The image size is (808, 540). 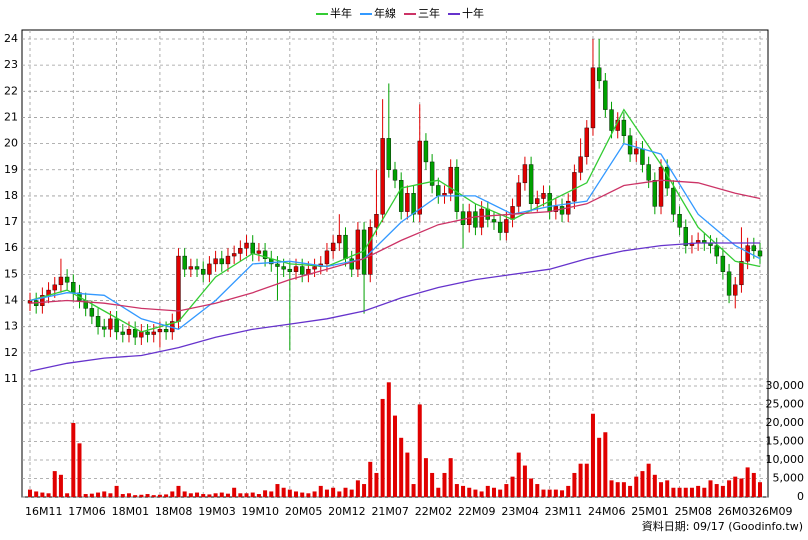 What do you see at coordinates (390, 511) in the screenshot?
I see `x-tick-label: 21M07` at bounding box center [390, 511].